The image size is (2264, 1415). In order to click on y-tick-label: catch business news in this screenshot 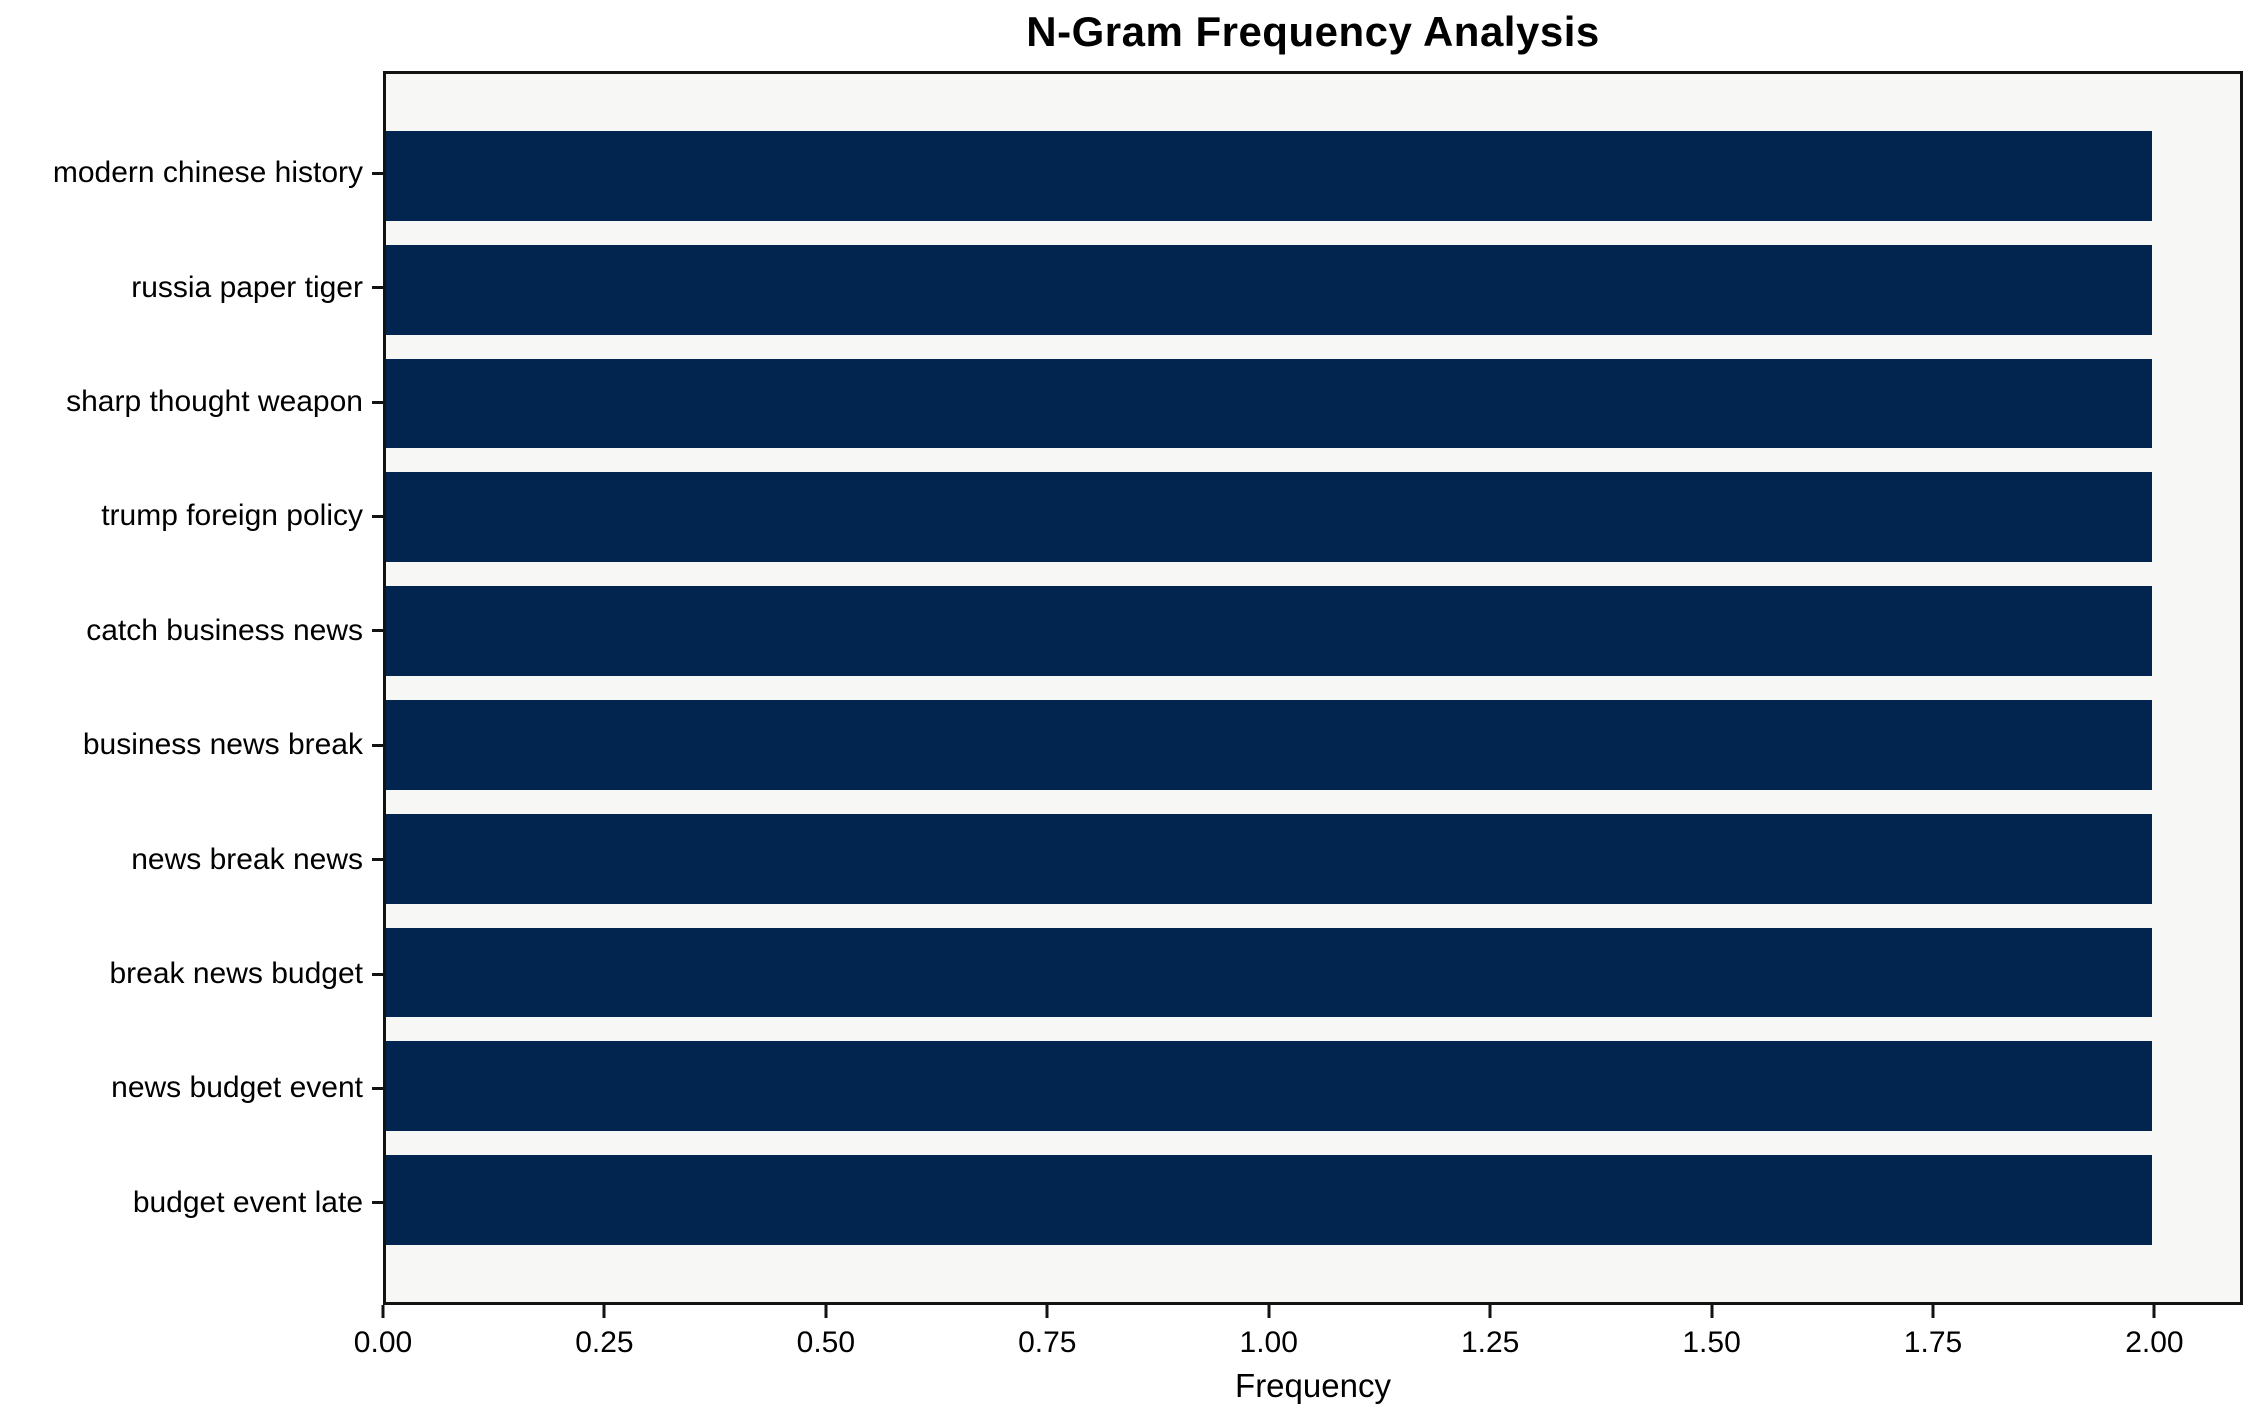, I will do `click(224, 630)`.